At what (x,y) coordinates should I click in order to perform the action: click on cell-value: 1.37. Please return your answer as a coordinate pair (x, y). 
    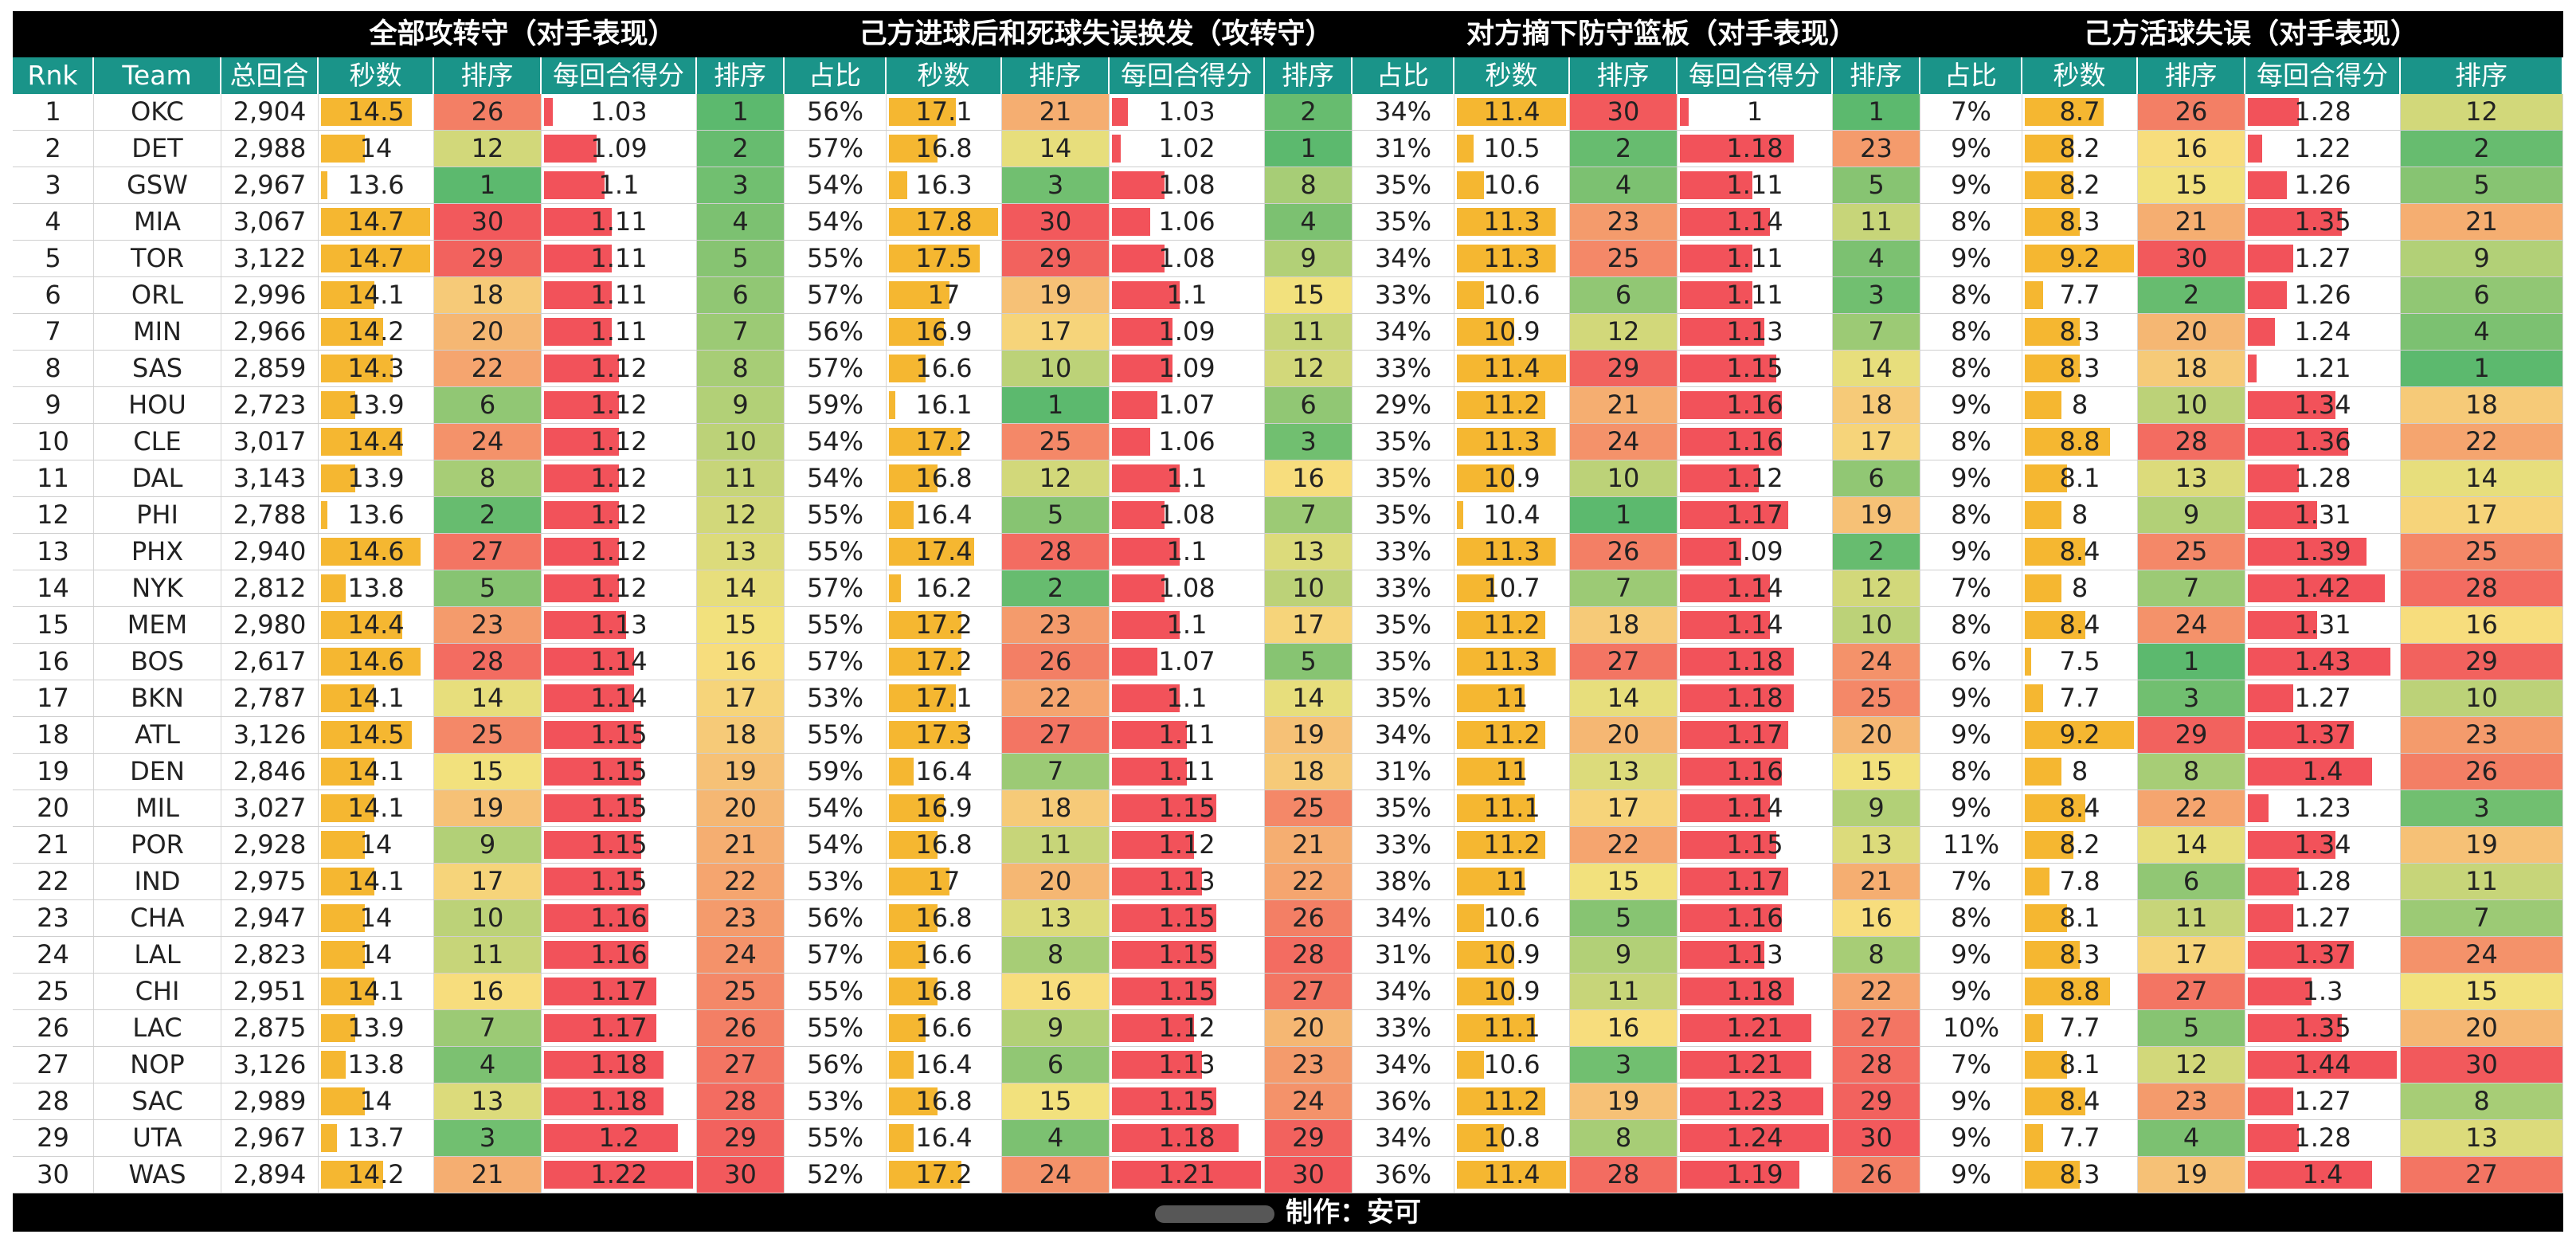
    Looking at the image, I should click on (2322, 734).